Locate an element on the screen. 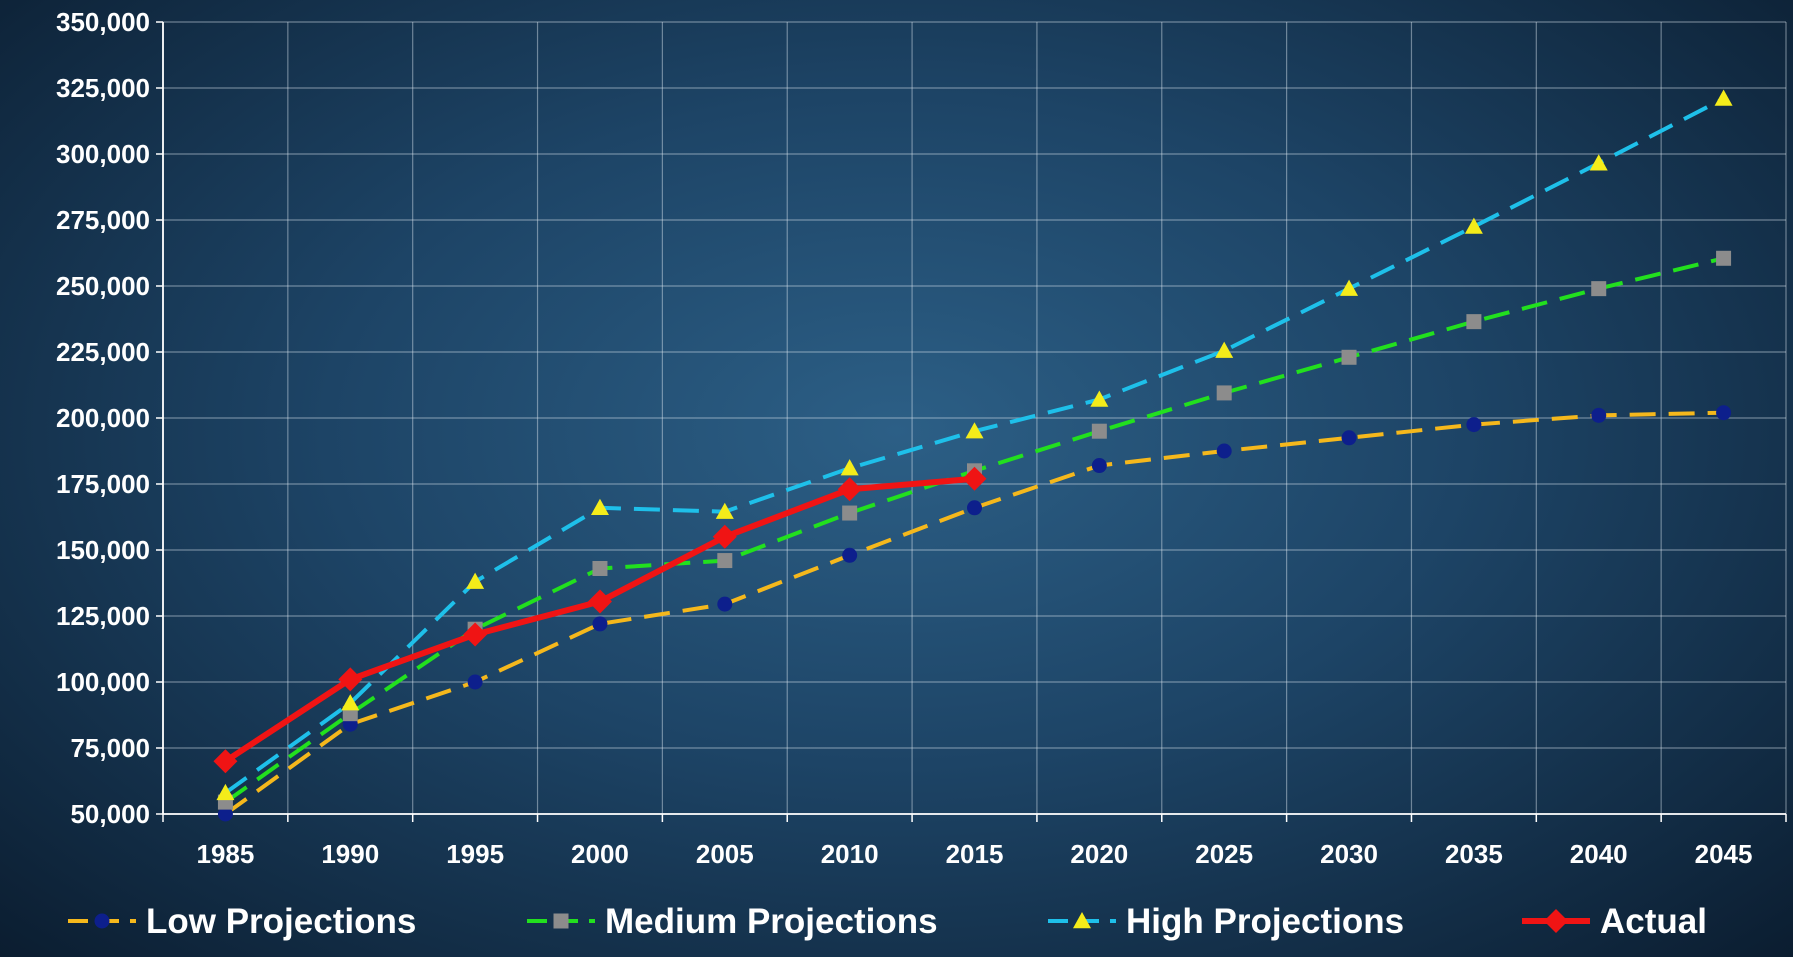 The image size is (1793, 957). y-tick-label: 175,000 is located at coordinates (103, 484).